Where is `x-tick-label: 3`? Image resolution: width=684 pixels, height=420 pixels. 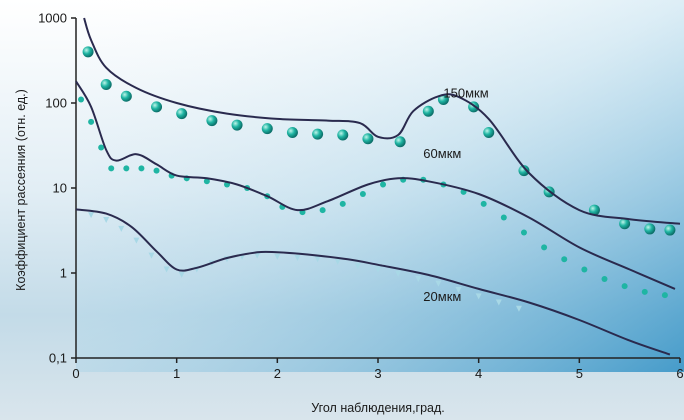 x-tick-label: 3 is located at coordinates (377, 373).